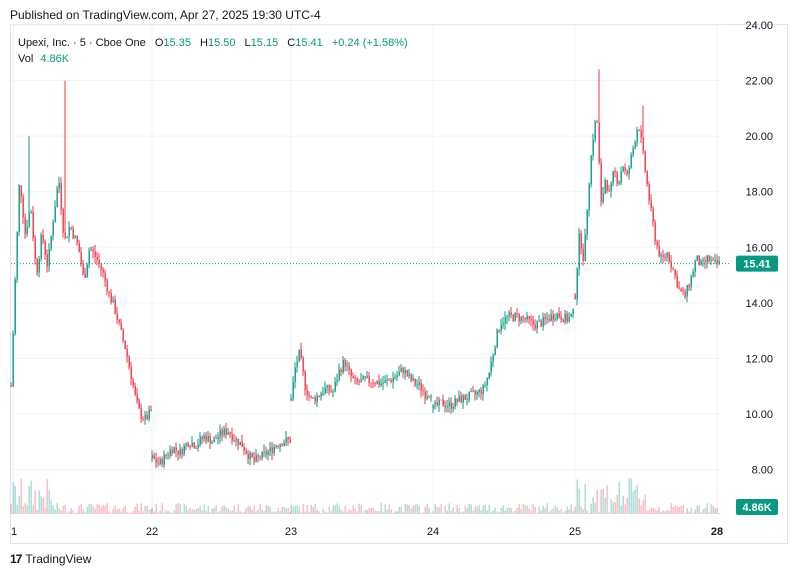  Describe the element at coordinates (82, 43) in the screenshot. I see `symbol-label: Upexi, Inc. · 5 · Cboe One` at that location.